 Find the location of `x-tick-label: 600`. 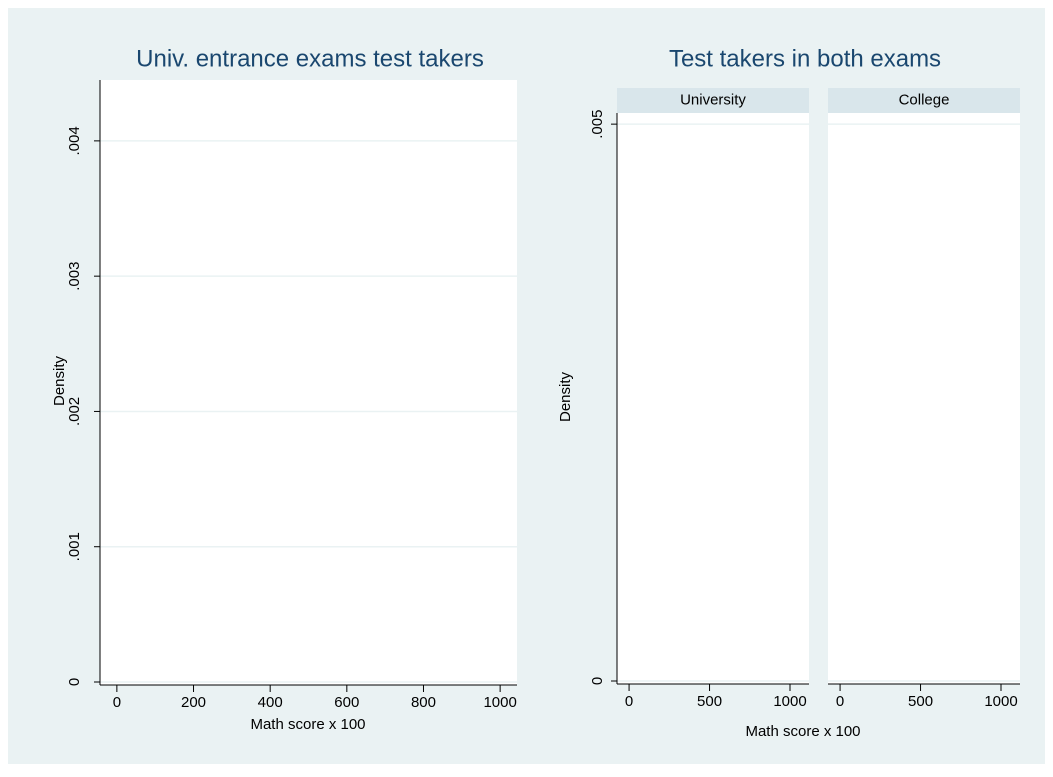

x-tick-label: 600 is located at coordinates (346, 702).